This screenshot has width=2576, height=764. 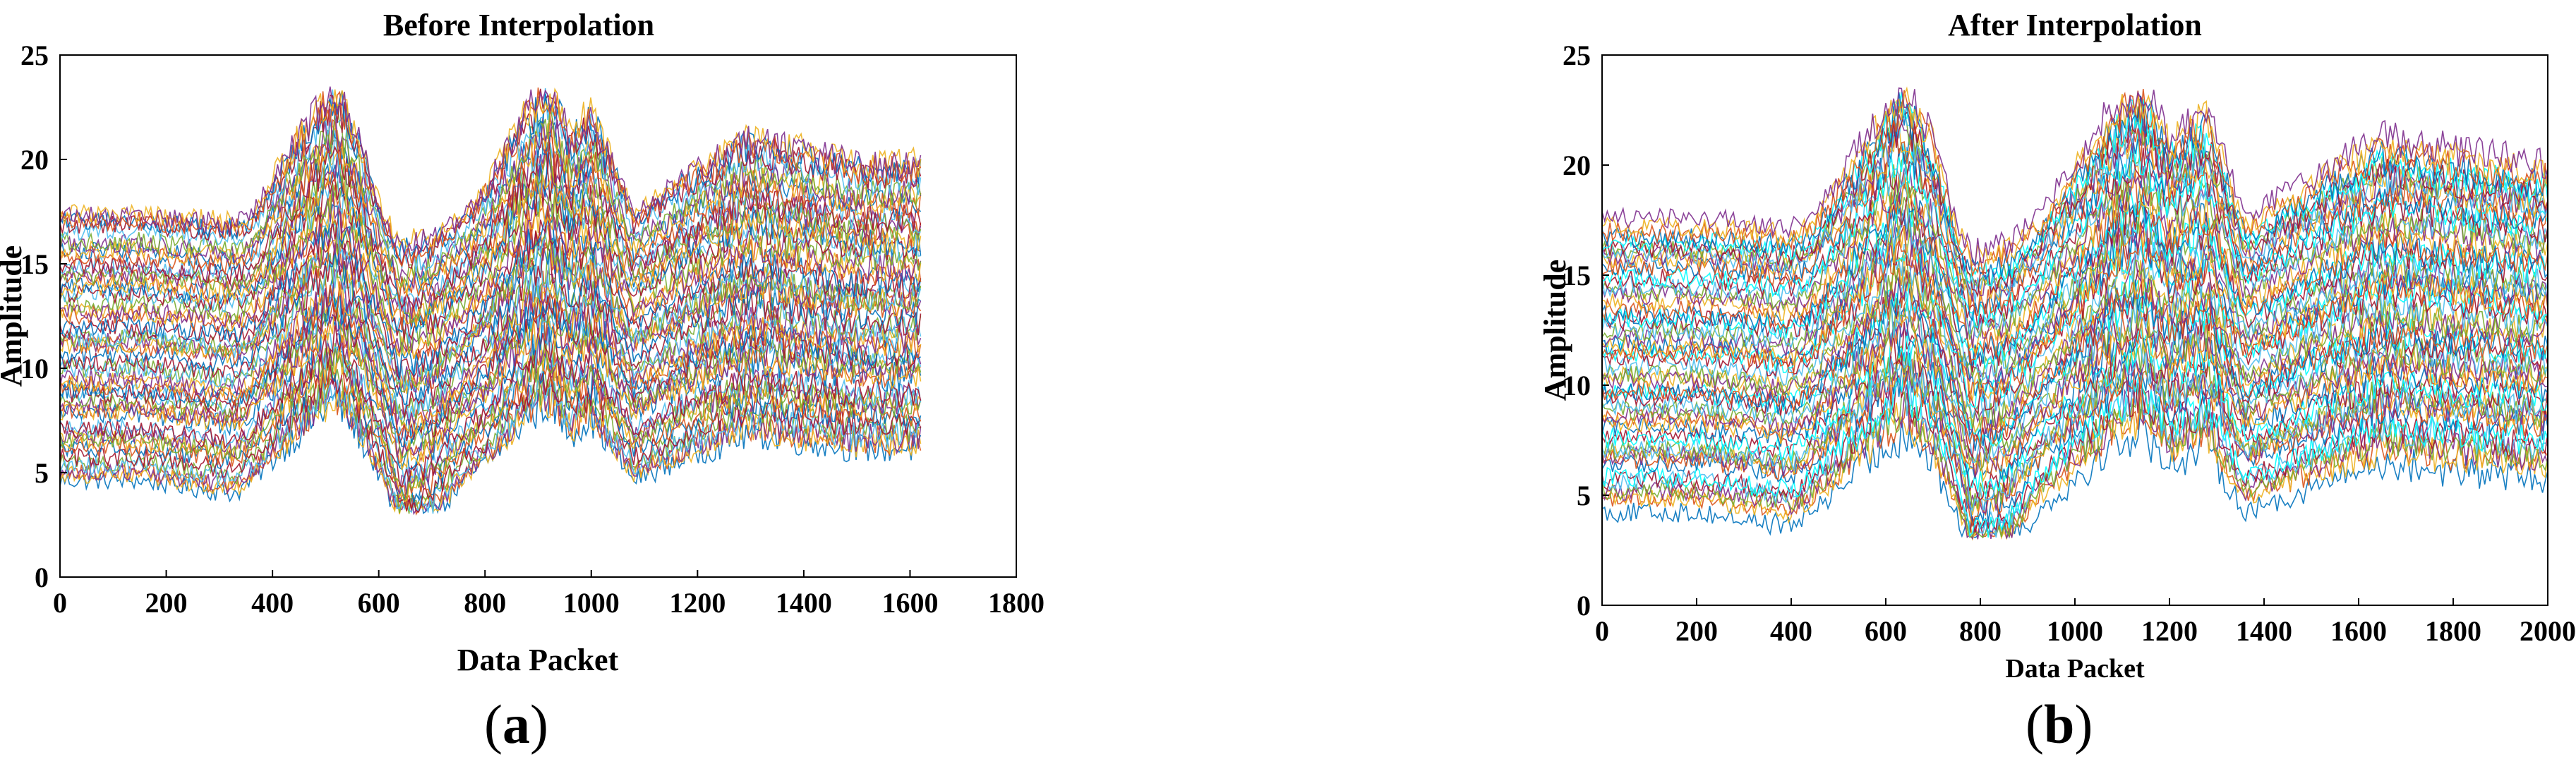 I want to click on chart-b-y-tick-label: 10, so click(x=1577, y=385).